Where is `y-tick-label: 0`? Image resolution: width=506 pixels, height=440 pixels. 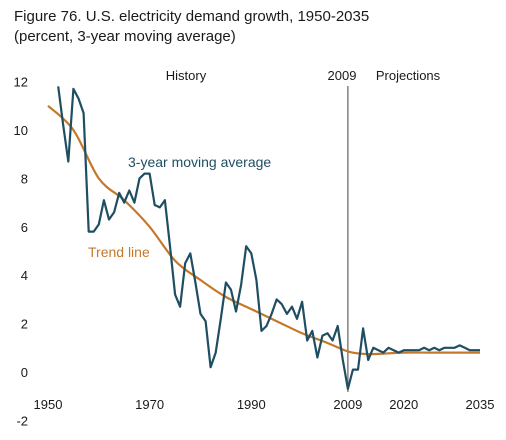
y-tick-label: 0 is located at coordinates (24, 372).